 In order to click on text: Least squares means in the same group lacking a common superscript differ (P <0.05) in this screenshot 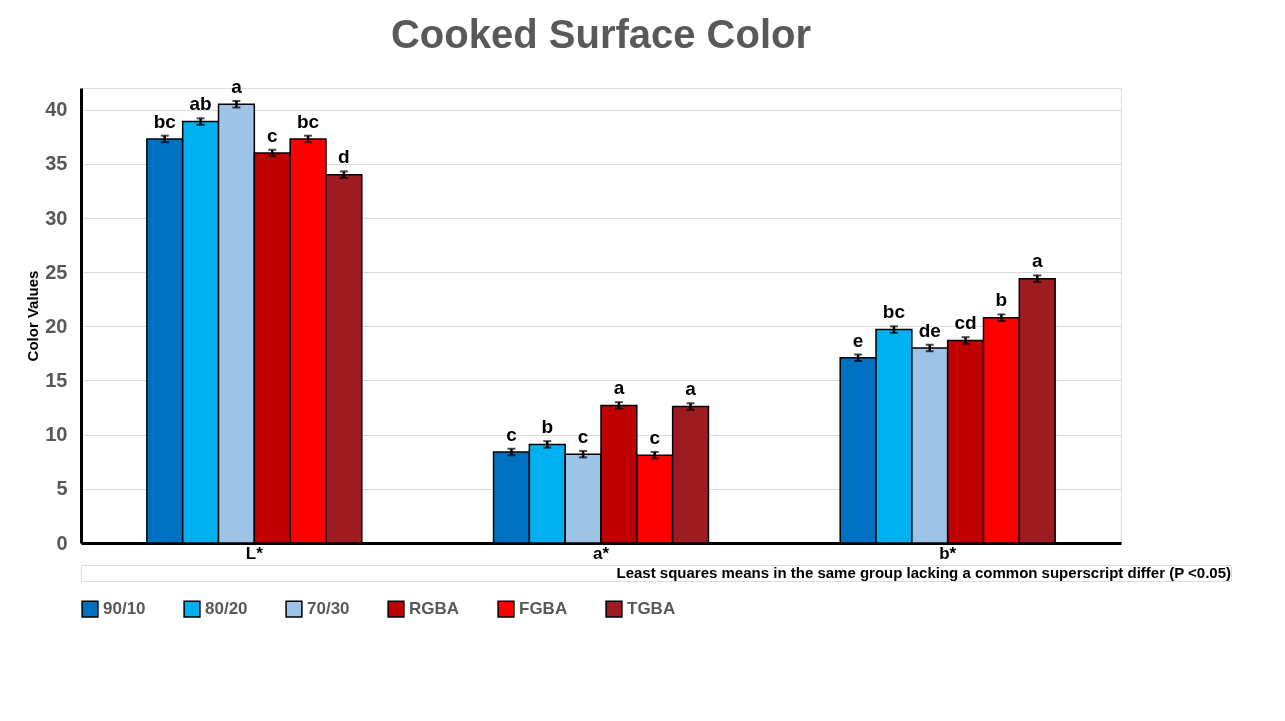, I will do `click(923, 572)`.